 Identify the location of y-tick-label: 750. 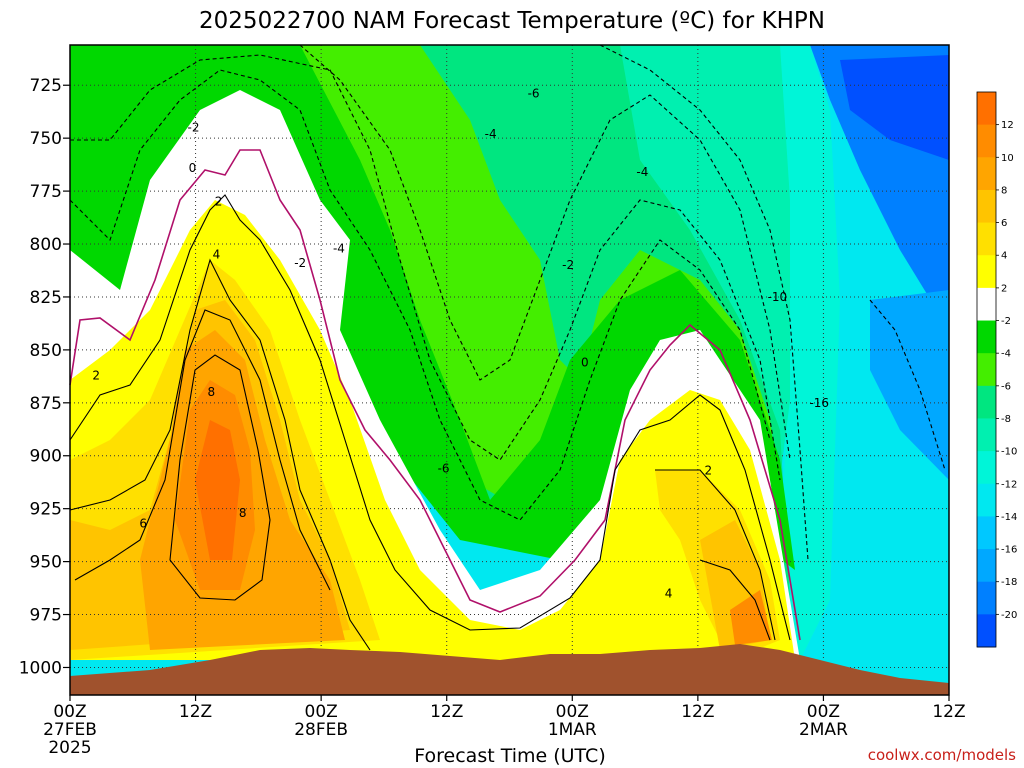
(46, 139).